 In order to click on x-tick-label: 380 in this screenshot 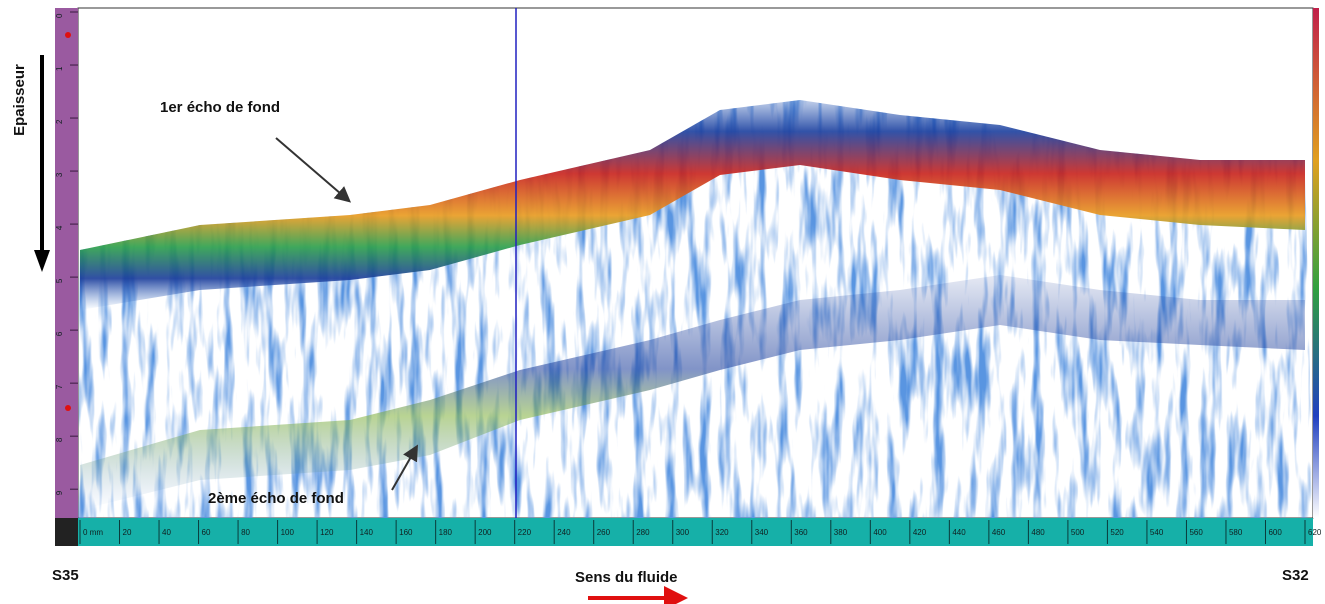, I will do `click(841, 532)`.